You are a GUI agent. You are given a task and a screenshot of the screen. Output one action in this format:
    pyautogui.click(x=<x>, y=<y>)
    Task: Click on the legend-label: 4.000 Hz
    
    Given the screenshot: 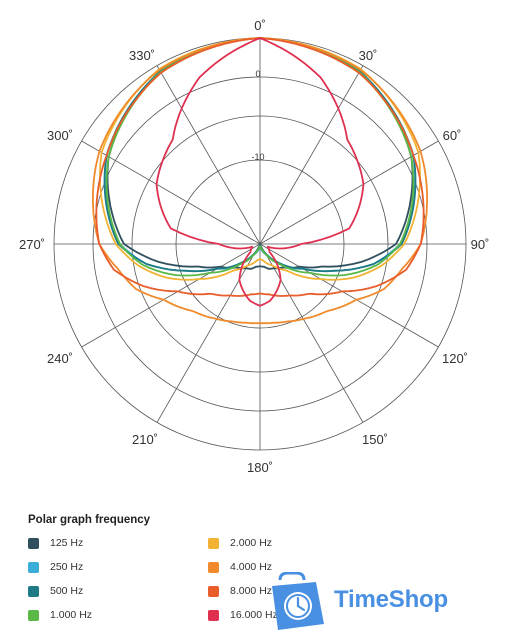 What is the action you would take?
    pyautogui.click(x=251, y=567)
    